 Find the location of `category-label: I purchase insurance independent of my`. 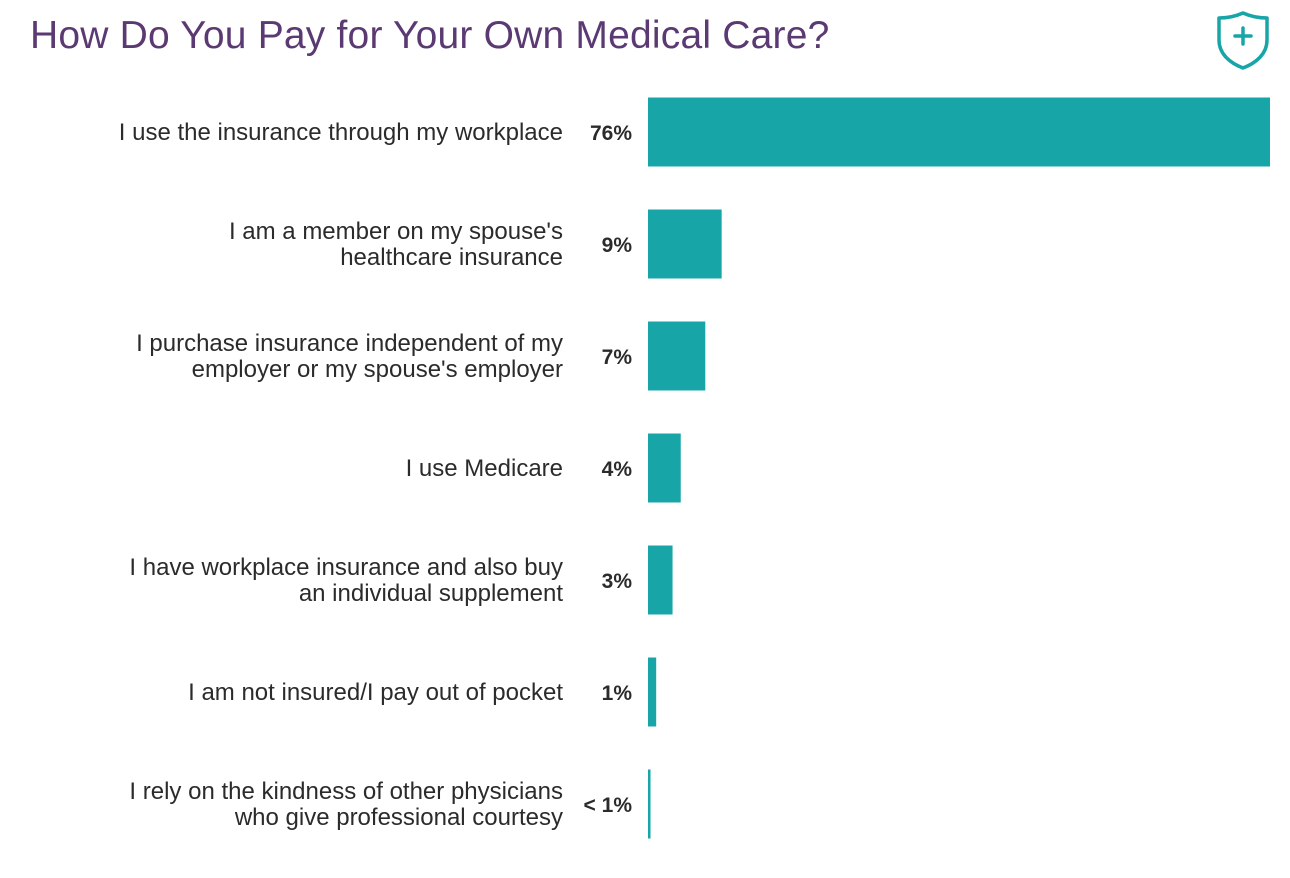

category-label: I purchase insurance independent of my is located at coordinates (349, 343).